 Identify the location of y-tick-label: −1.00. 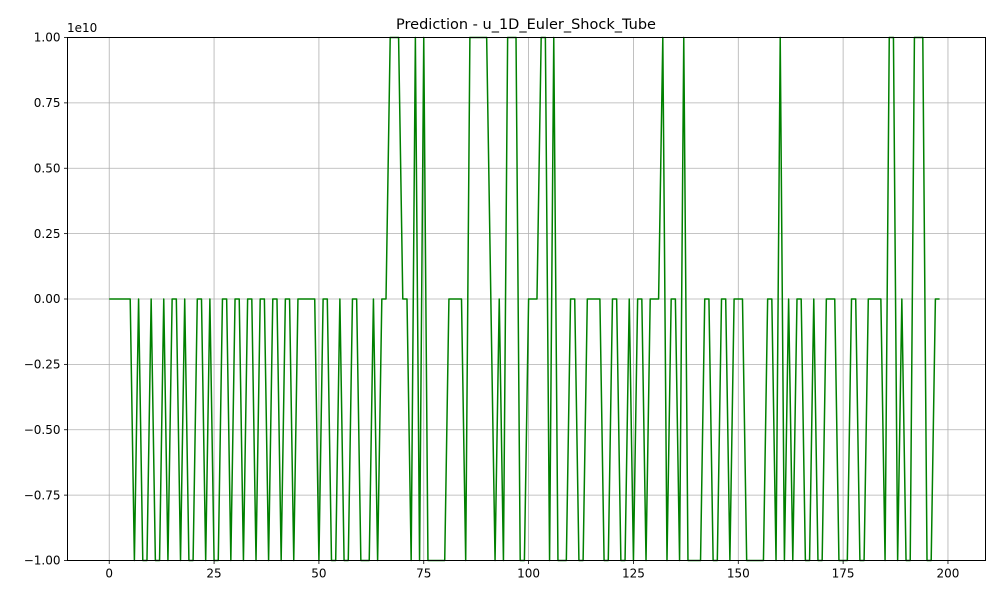
(42, 561).